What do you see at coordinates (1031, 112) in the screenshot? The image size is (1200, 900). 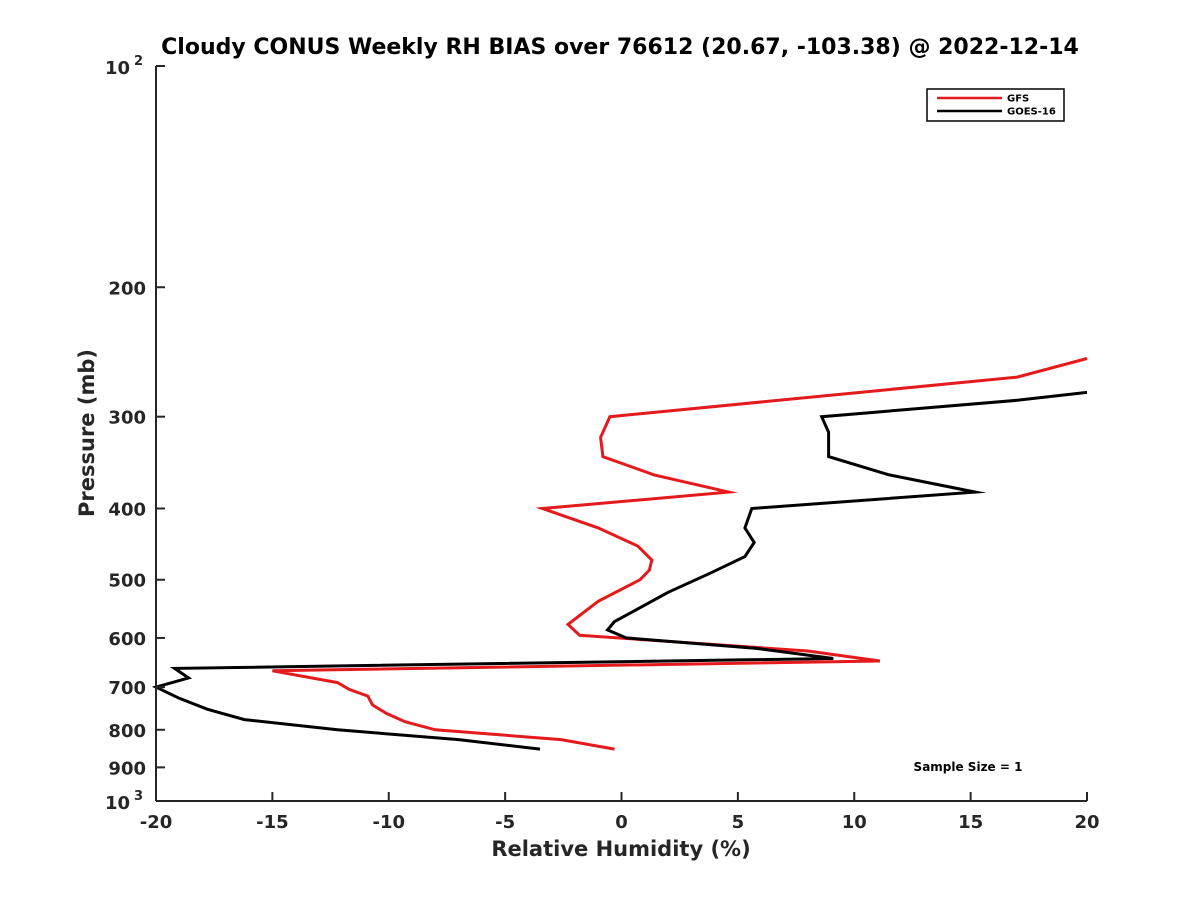 I see `legend-label-goes16: GOES-16` at bounding box center [1031, 112].